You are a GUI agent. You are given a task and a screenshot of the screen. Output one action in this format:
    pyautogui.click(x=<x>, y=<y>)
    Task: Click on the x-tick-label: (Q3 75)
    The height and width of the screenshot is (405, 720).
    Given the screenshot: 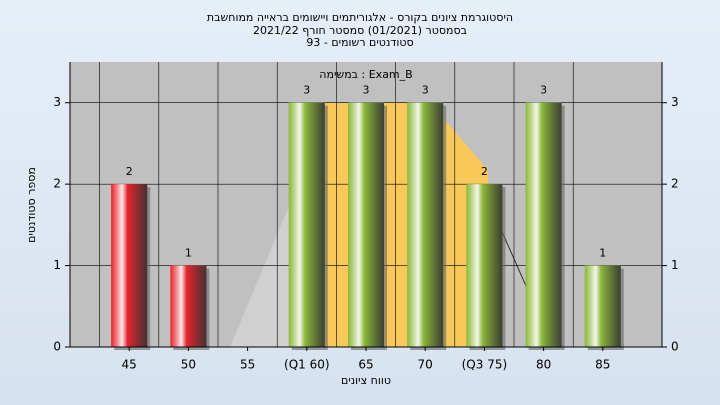 What is the action you would take?
    pyautogui.click(x=485, y=365)
    